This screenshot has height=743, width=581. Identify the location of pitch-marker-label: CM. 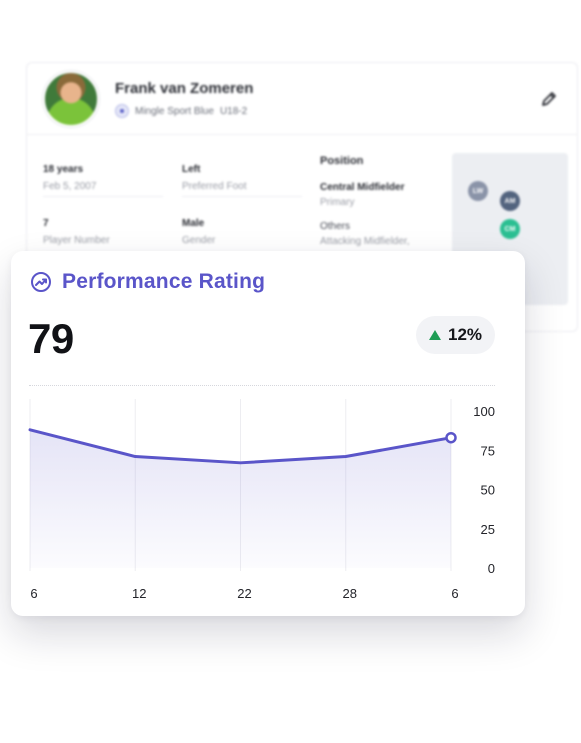
(510, 229).